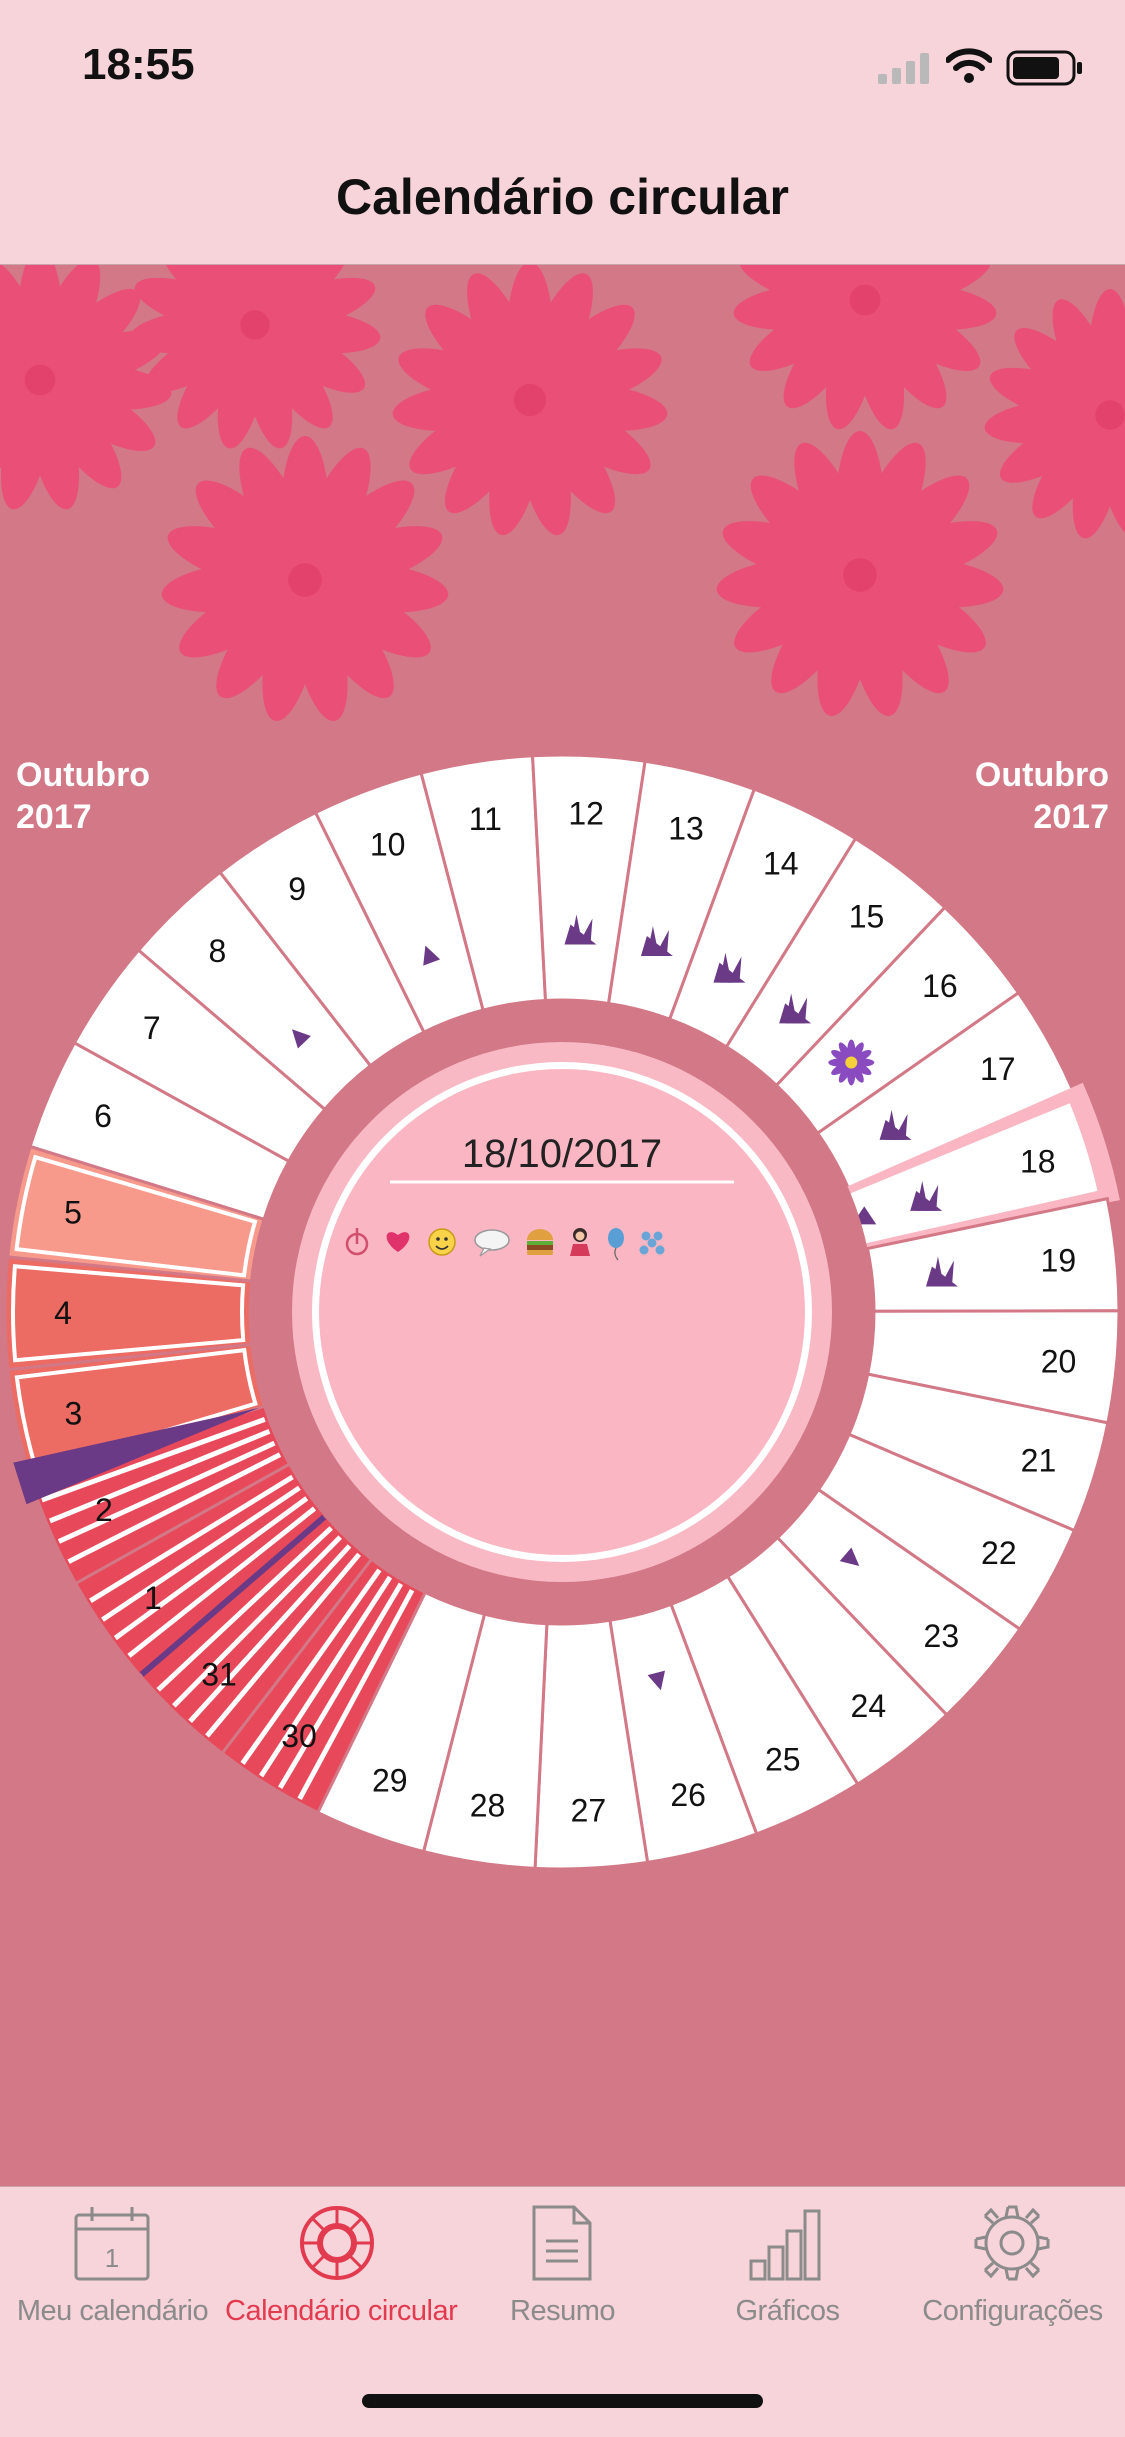 The image size is (1125, 2437). I want to click on day-label-27: 27, so click(589, 1810).